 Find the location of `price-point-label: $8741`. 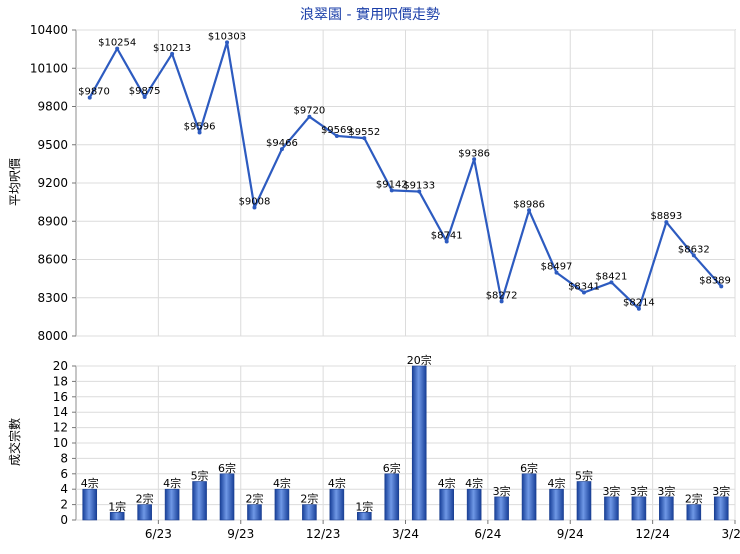

price-point-label: $8741 is located at coordinates (447, 236).